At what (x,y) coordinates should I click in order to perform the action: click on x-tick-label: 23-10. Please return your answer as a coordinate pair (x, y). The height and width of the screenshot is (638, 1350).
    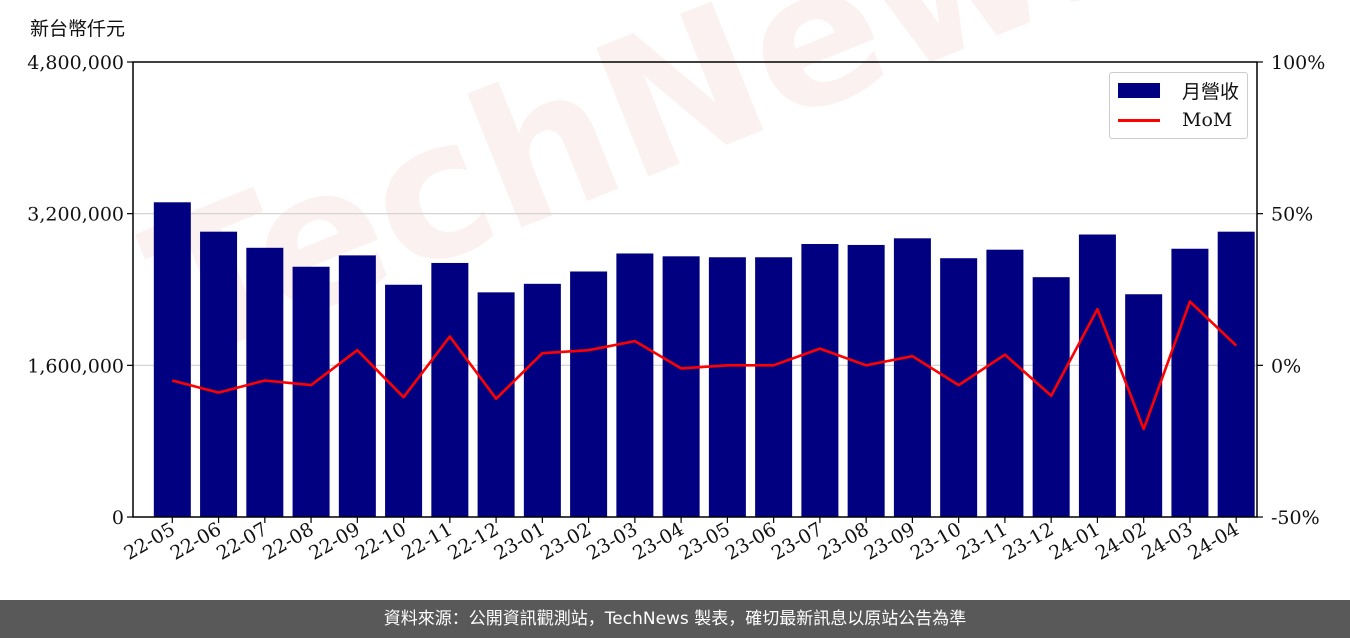
    Looking at the image, I should click on (936, 541).